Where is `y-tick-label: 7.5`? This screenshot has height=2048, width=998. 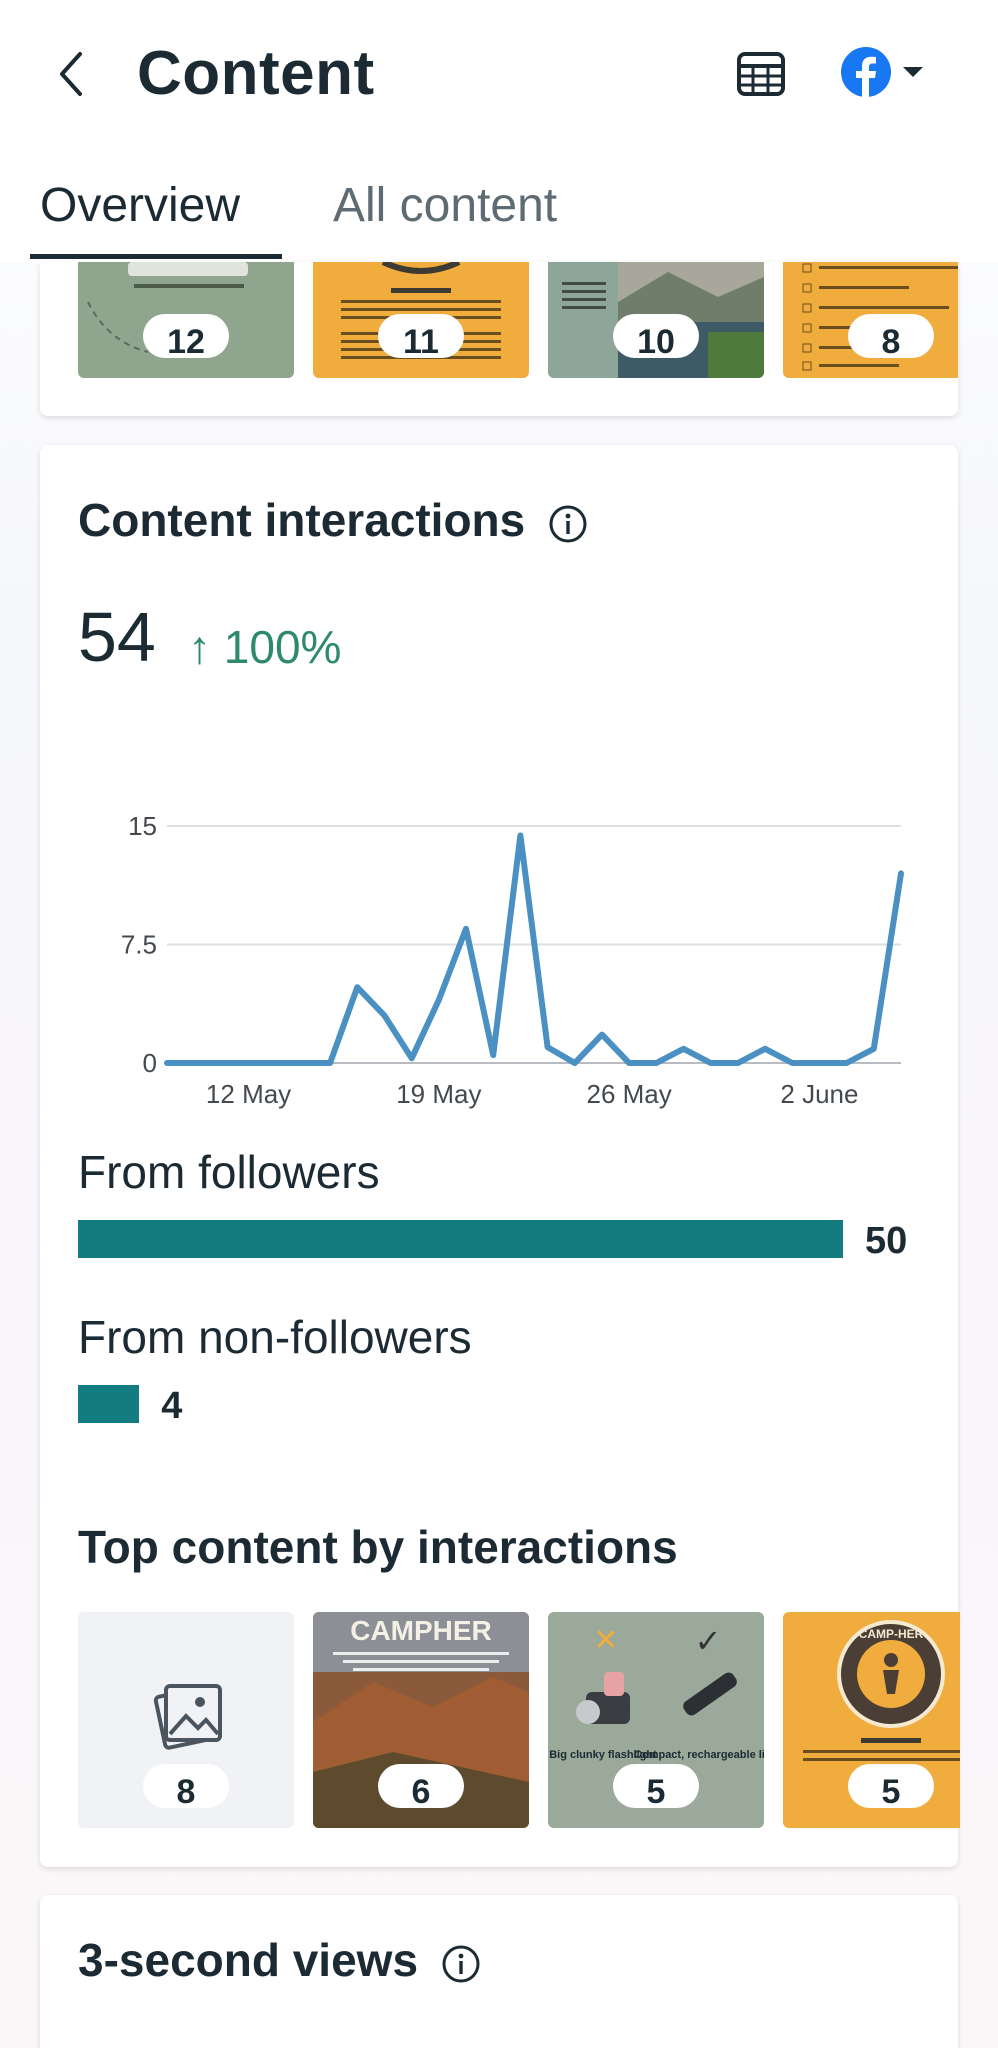
y-tick-label: 7.5 is located at coordinates (139, 945).